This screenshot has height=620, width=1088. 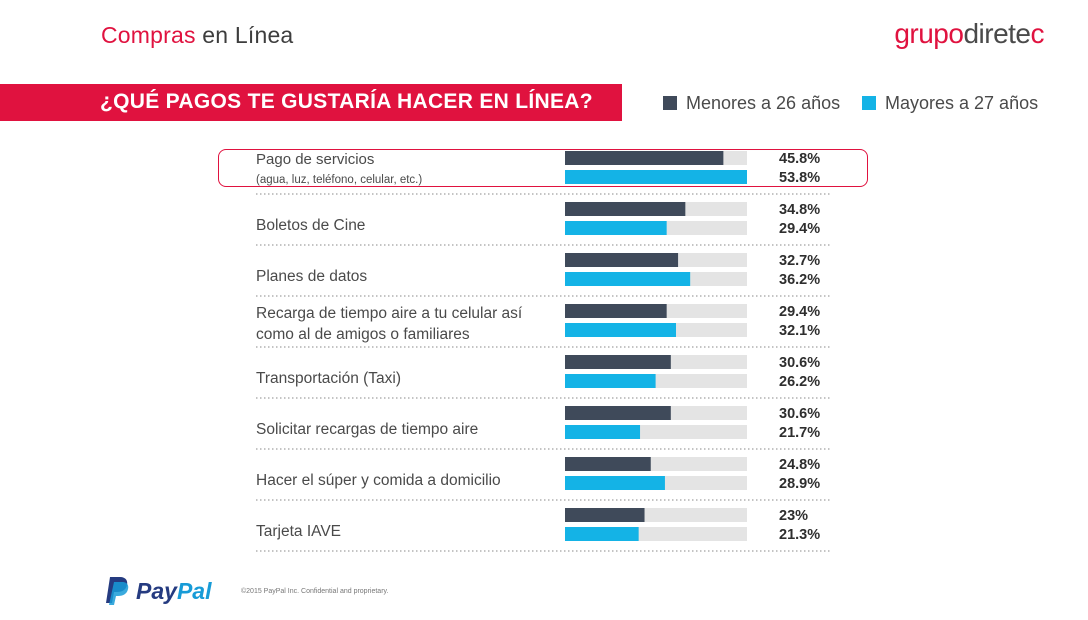 I want to click on category-label-6: Hacer el súper y comida a domicilio, so click(x=378, y=480).